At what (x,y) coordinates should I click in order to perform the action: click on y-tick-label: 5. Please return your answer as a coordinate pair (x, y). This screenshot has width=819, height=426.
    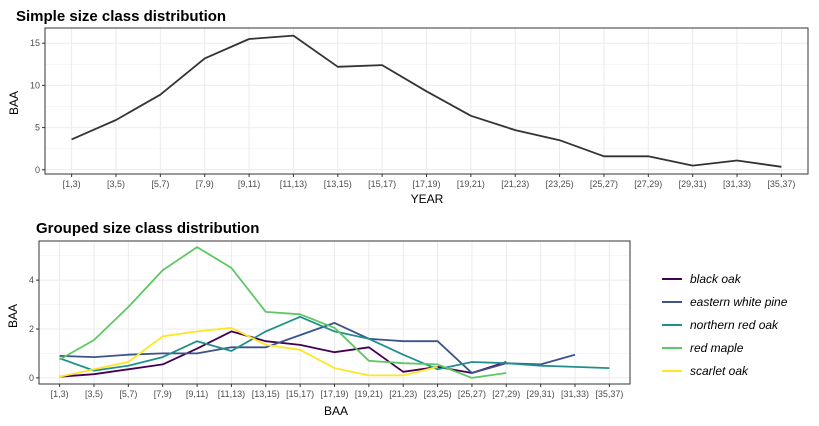
    Looking at the image, I should click on (37, 128).